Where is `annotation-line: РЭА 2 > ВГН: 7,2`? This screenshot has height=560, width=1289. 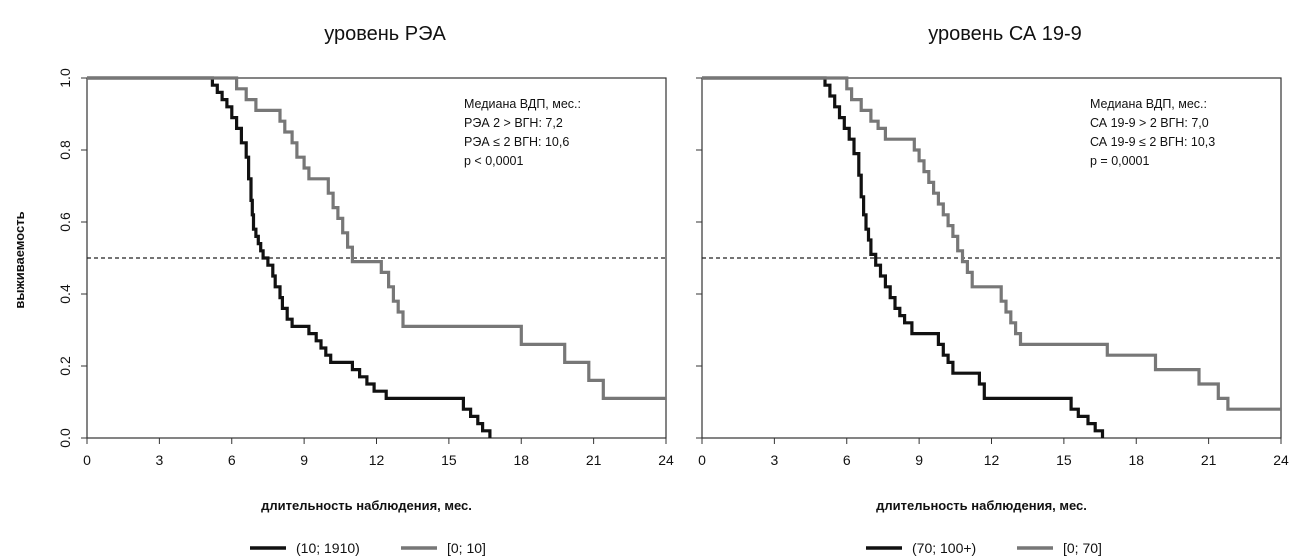 annotation-line: РЭА 2 > ВГН: 7,2 is located at coordinates (513, 123).